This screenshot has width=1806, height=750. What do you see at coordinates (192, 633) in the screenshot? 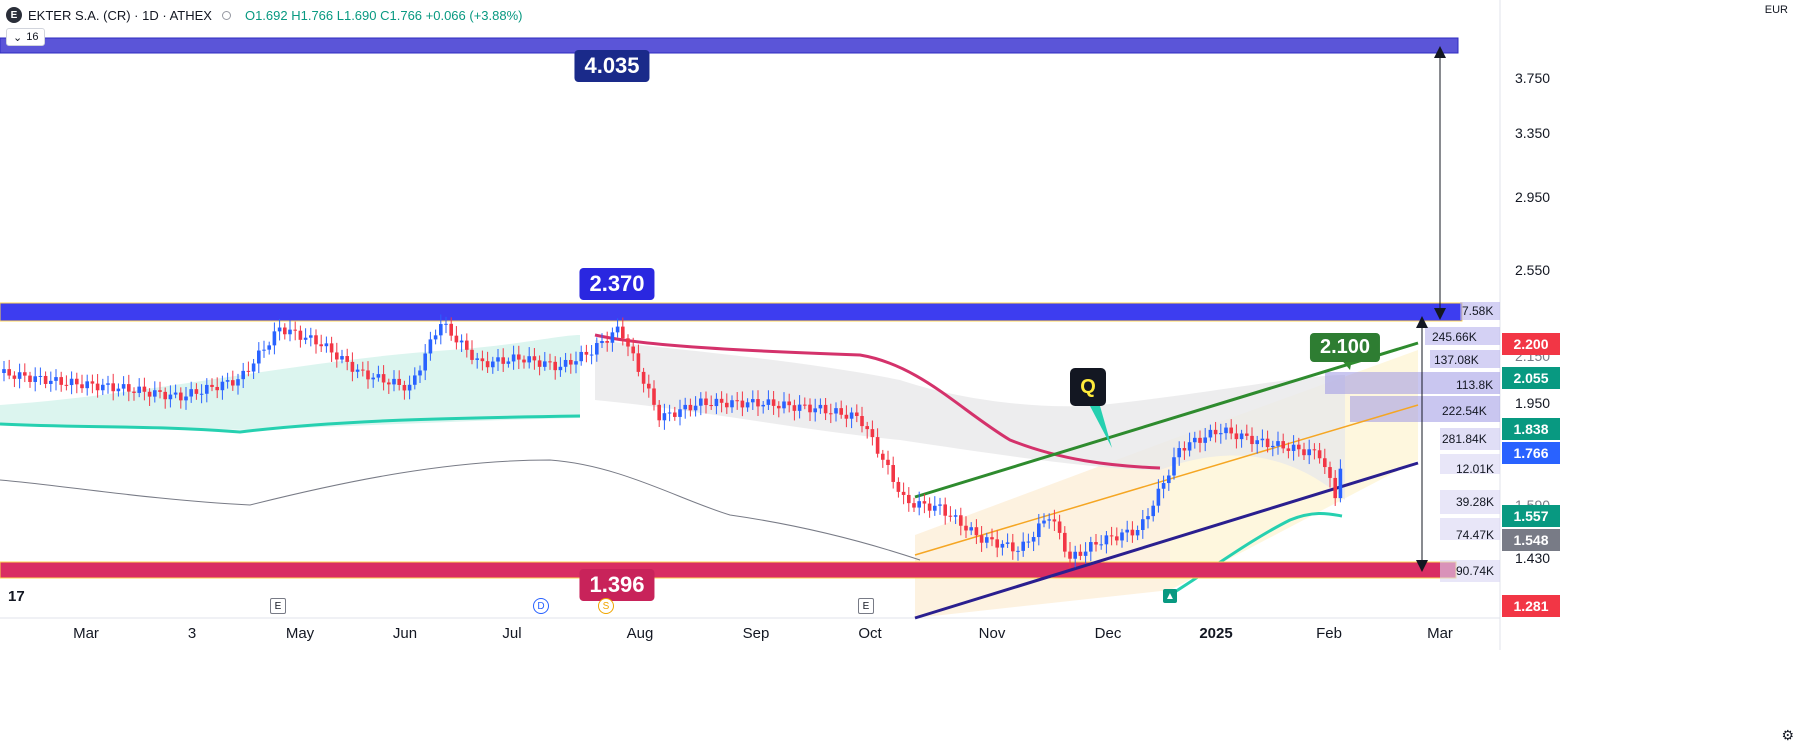
I see `x-tick-label: 3` at bounding box center [192, 633].